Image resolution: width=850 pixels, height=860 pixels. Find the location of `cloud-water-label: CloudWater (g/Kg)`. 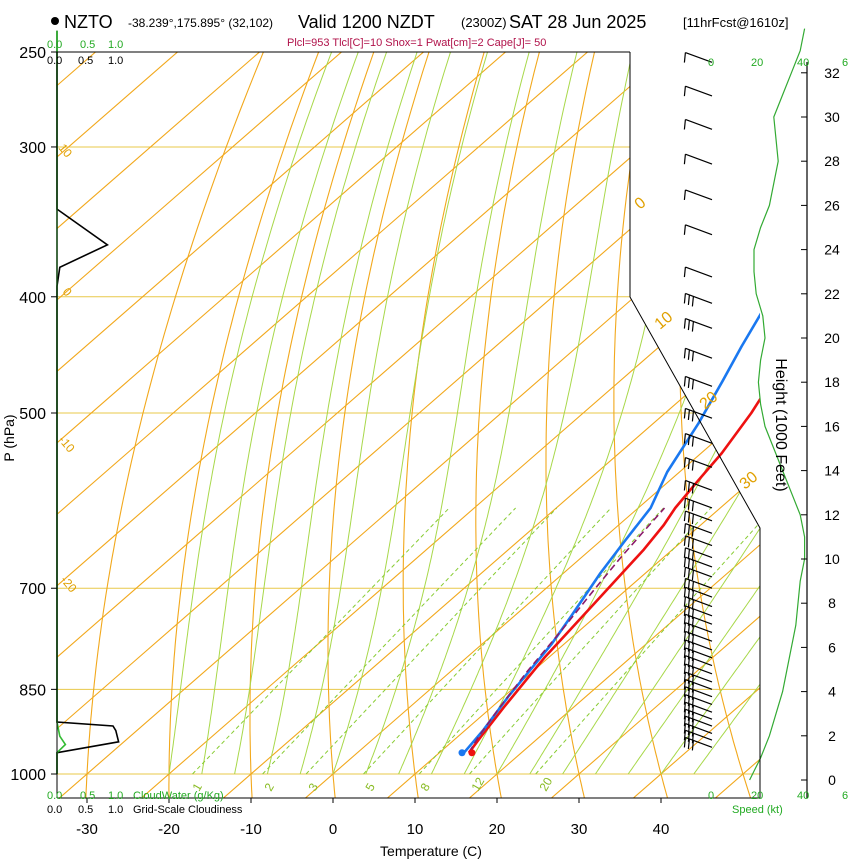

cloud-water-label: CloudWater (g/Kg) is located at coordinates (178, 796).